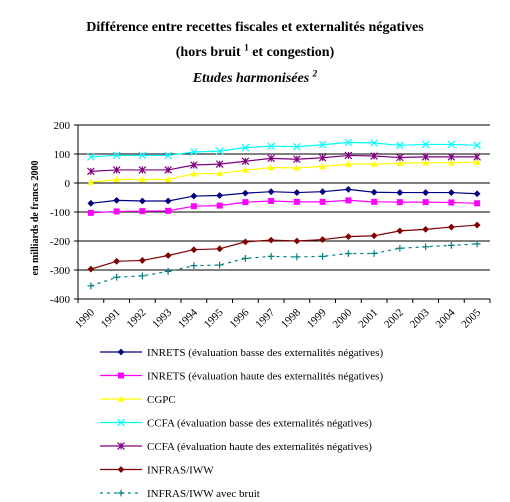  What do you see at coordinates (471, 318) in the screenshot?
I see `x-tick-label: 2005` at bounding box center [471, 318].